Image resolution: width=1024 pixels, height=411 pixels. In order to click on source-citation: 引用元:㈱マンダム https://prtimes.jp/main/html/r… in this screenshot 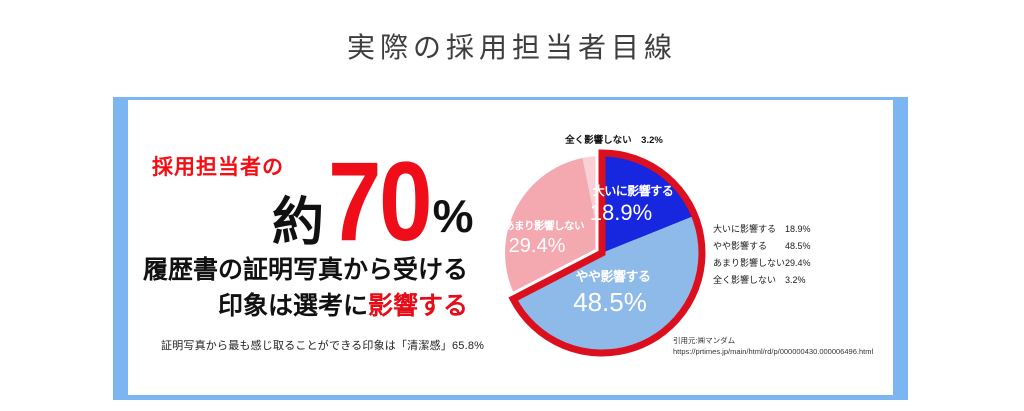, I will do `click(773, 346)`.